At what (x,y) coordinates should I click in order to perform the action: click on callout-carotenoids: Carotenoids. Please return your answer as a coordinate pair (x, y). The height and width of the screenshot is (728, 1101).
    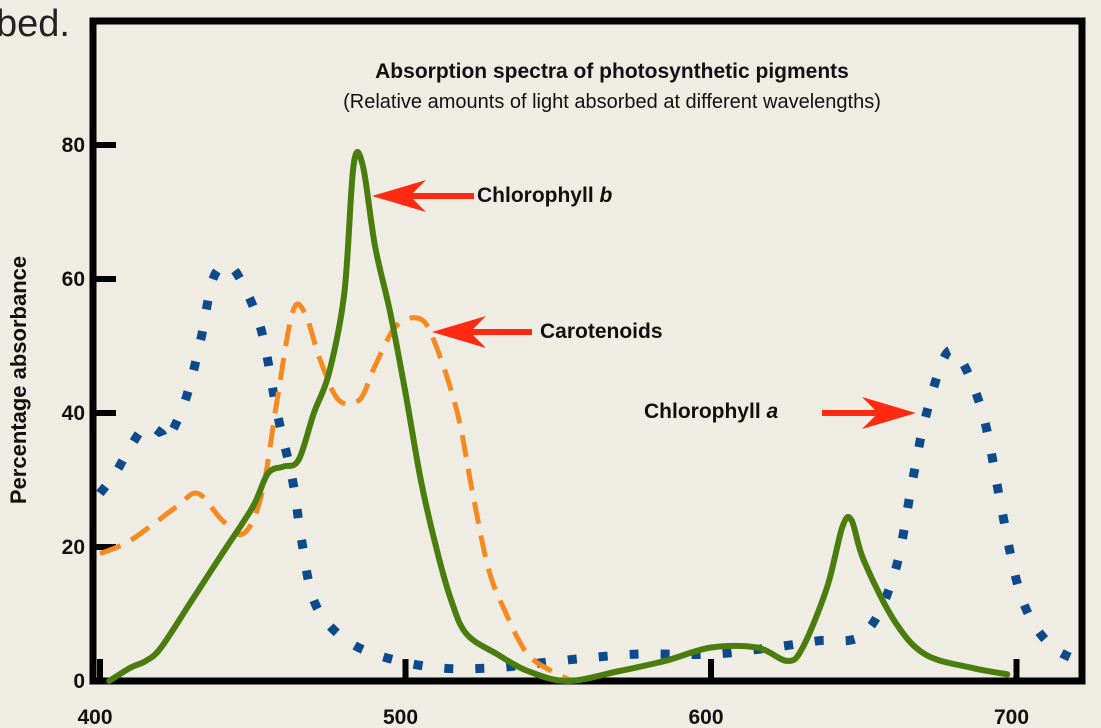
    Looking at the image, I should click on (547, 332).